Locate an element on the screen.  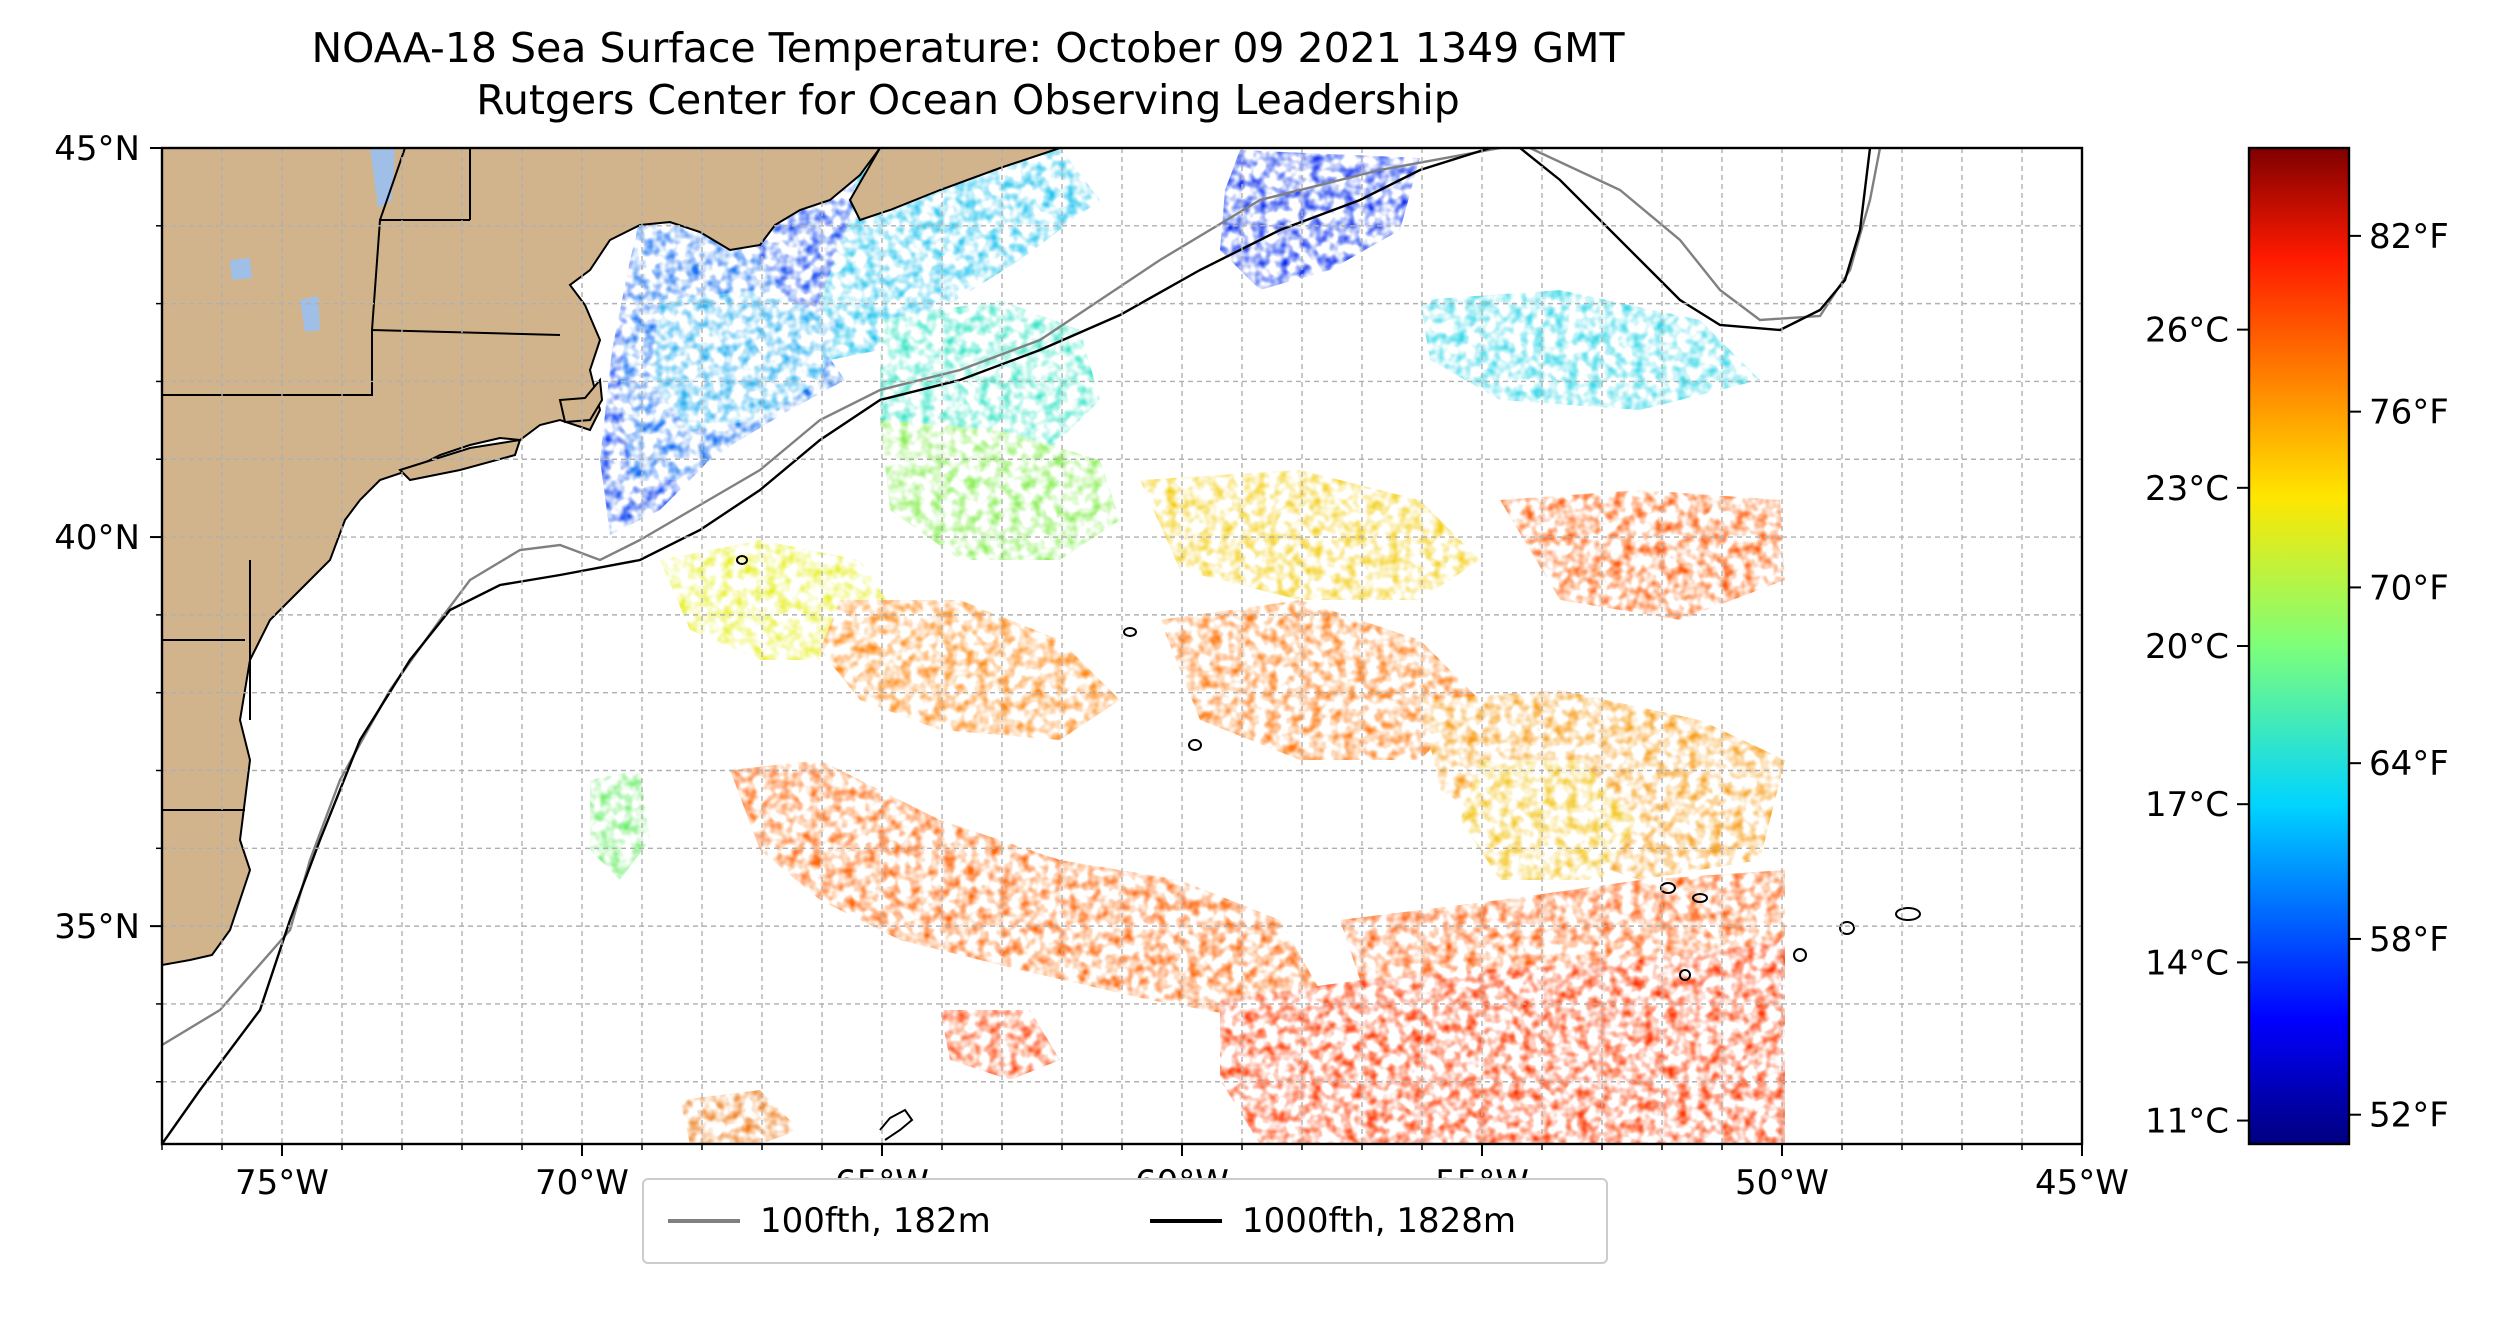
yellow-east is located at coordinates (1550, 820).